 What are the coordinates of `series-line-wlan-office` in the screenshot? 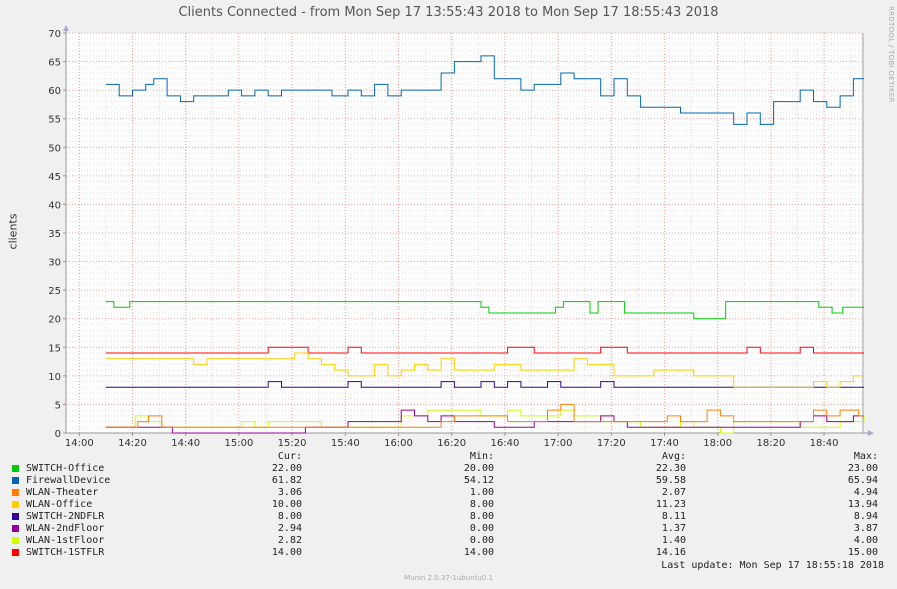 It's located at (484, 370).